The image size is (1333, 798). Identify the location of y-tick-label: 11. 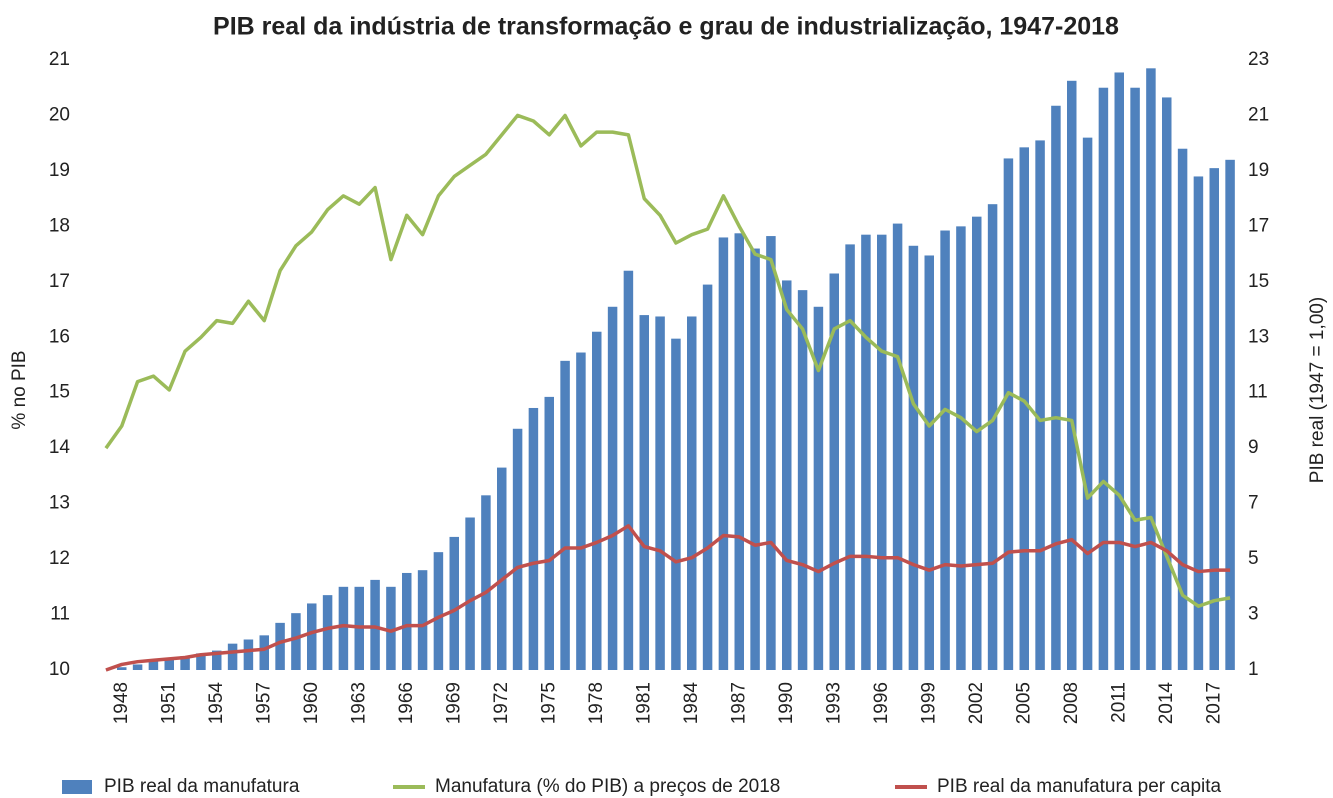
(60, 614).